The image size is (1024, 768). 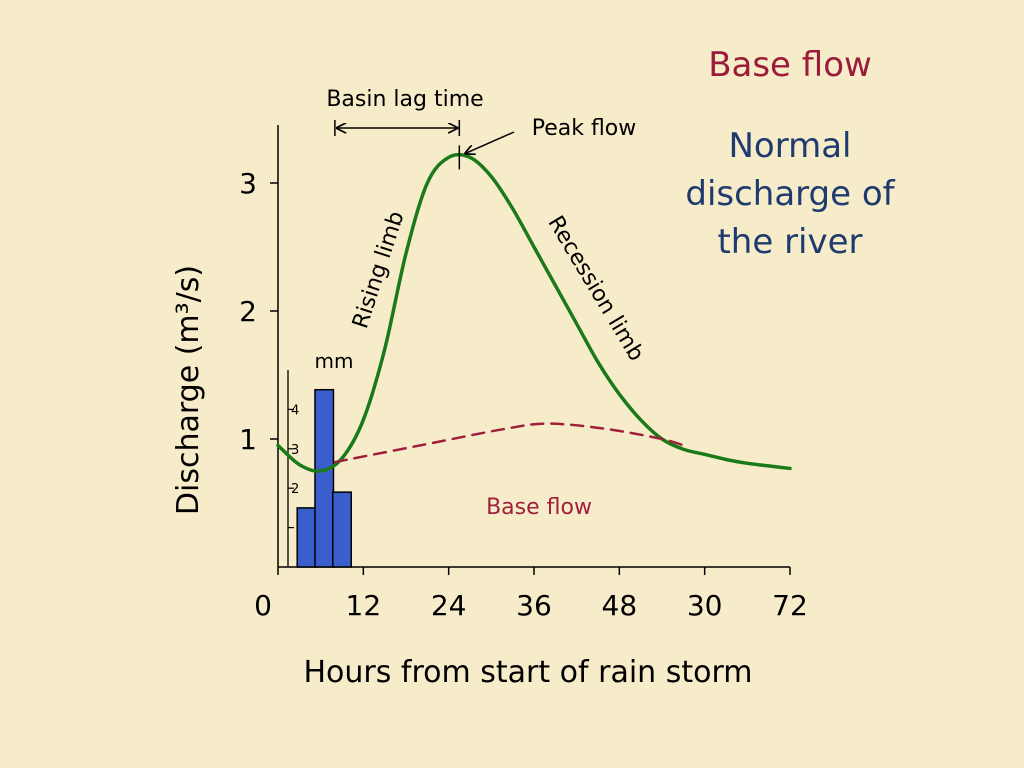 I want to click on definition-line: discharge of, so click(x=790, y=194).